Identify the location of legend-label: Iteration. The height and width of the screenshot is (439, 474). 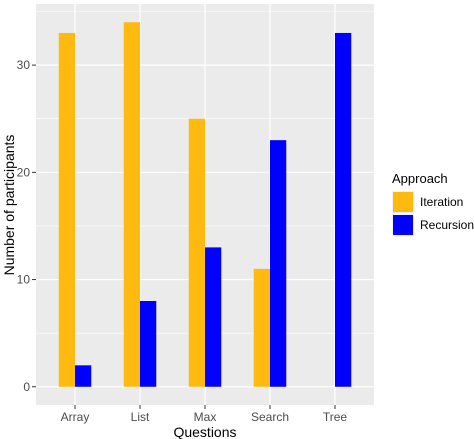
(441, 202).